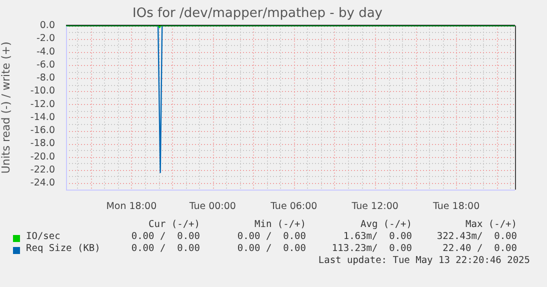 Image resolution: width=547 pixels, height=287 pixels. What do you see at coordinates (294, 206) in the screenshot?
I see `x-tick-label: Tue 06:00` at bounding box center [294, 206].